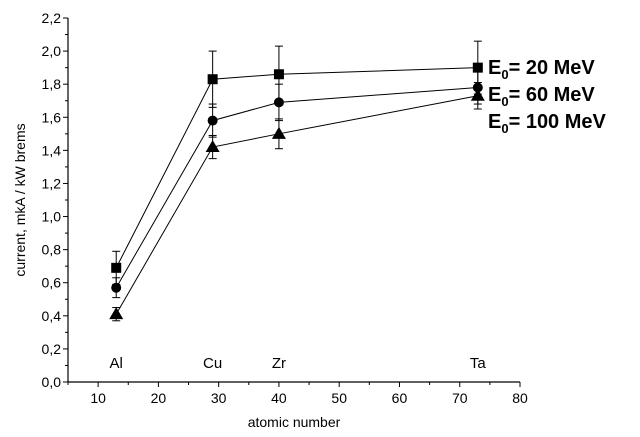  What do you see at coordinates (478, 363) in the screenshot?
I see `element-label: Ta` at bounding box center [478, 363].